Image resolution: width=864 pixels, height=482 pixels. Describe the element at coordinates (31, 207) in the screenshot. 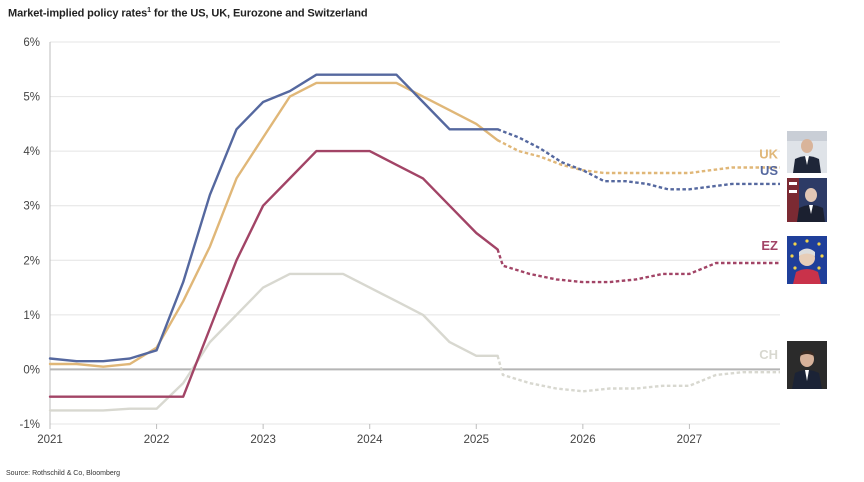

I see `y-tick-label: 3%` at that location.